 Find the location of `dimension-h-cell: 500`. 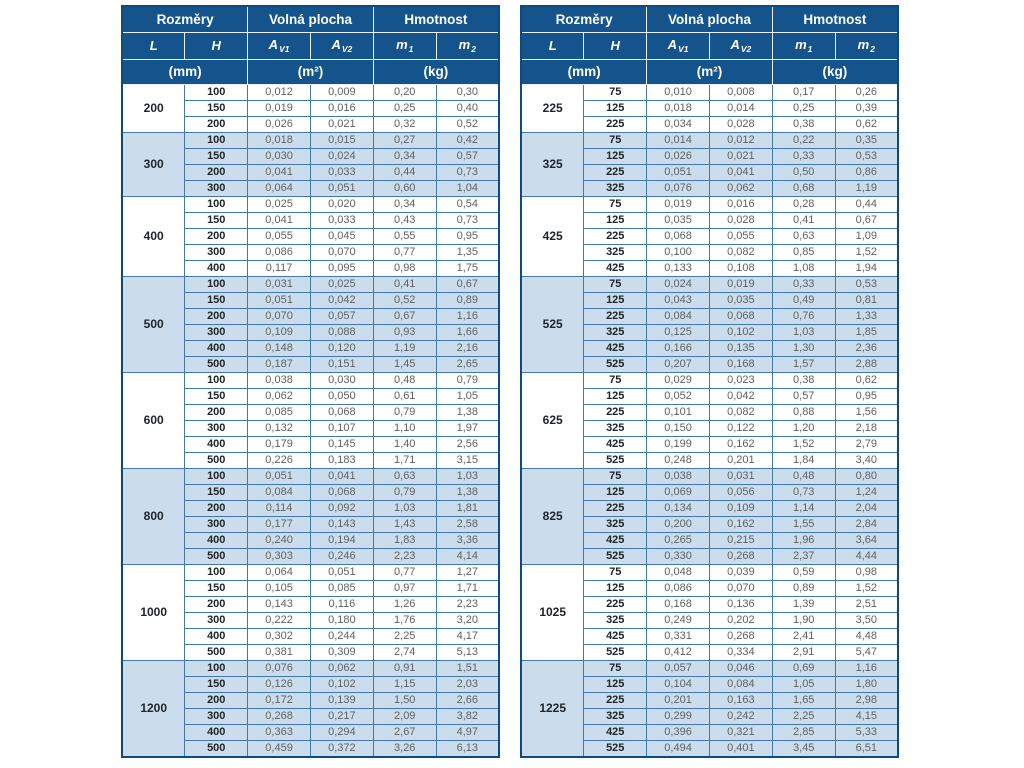

dimension-h-cell: 500 is located at coordinates (216, 748).